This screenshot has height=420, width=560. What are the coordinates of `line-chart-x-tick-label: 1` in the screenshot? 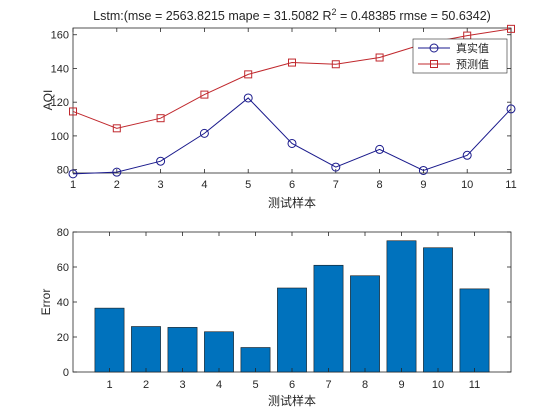 It's located at (73, 185).